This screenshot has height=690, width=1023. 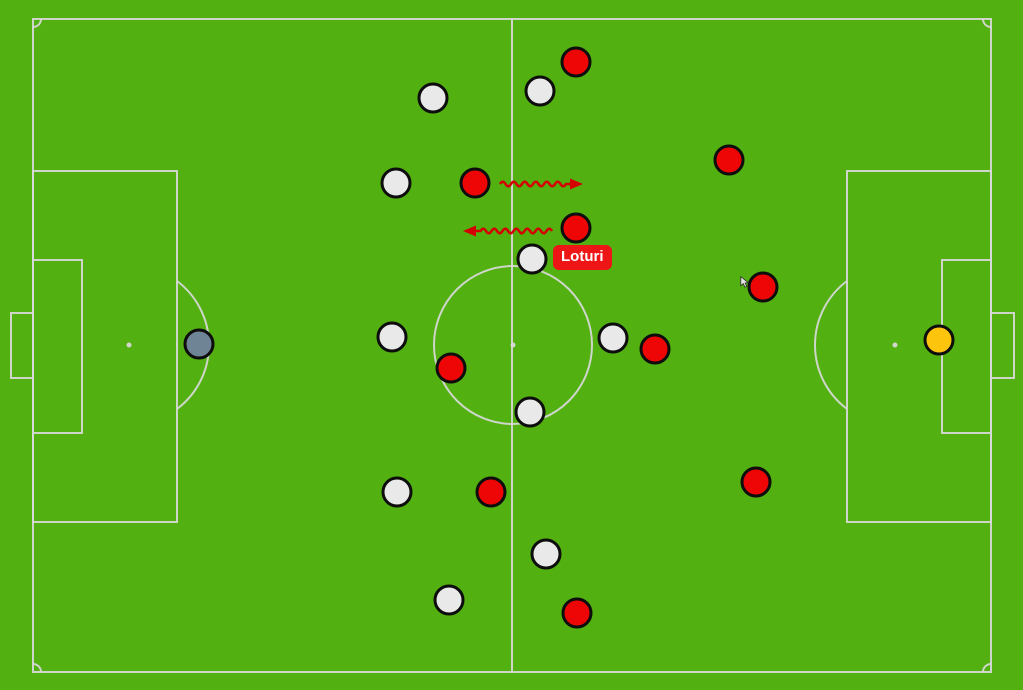 I want to click on corner-arc-top-left, so click(x=37, y=23).